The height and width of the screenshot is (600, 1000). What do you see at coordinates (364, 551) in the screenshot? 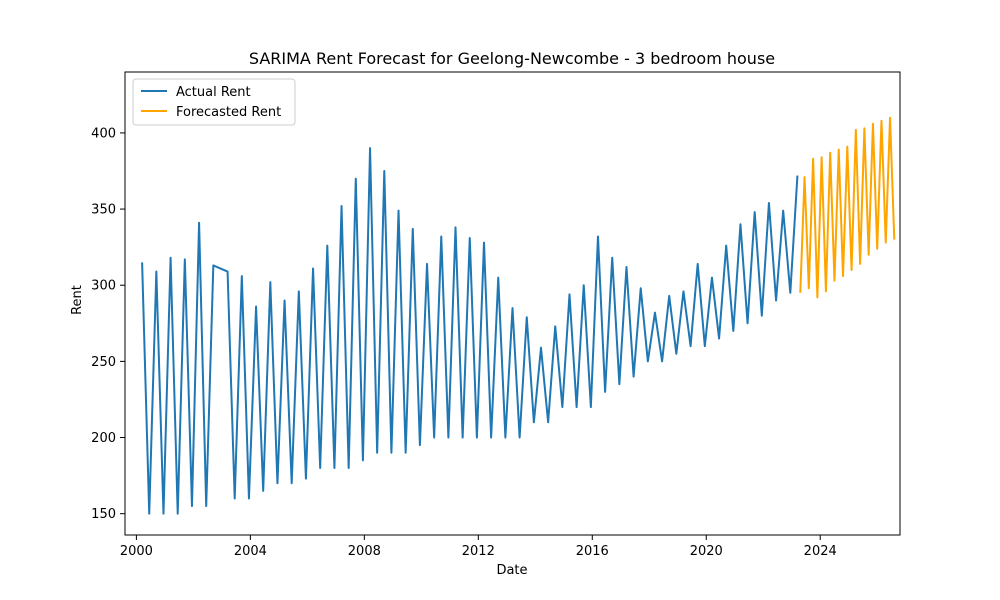
I see `x-tick-label: 2008` at bounding box center [364, 551].